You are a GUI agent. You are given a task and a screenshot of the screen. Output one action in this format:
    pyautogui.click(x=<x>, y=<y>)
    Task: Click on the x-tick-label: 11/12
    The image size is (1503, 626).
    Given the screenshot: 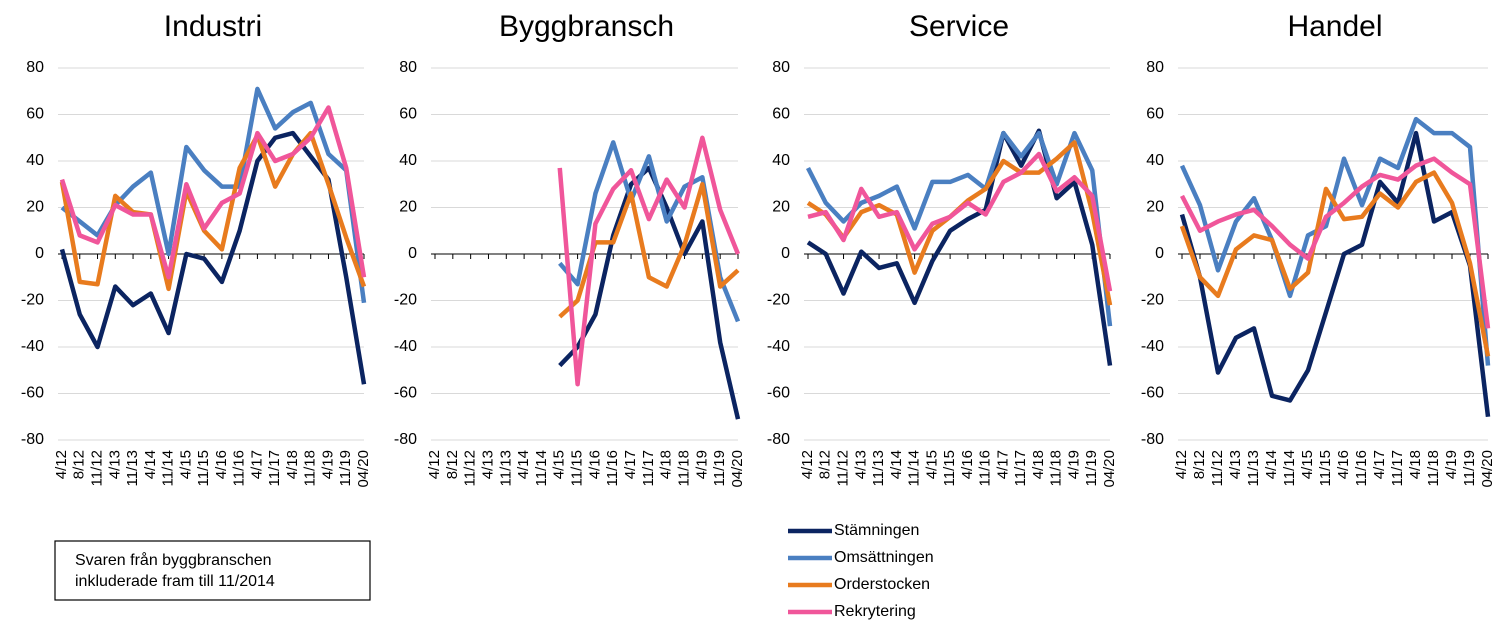 What is the action you would take?
    pyautogui.click(x=470, y=468)
    